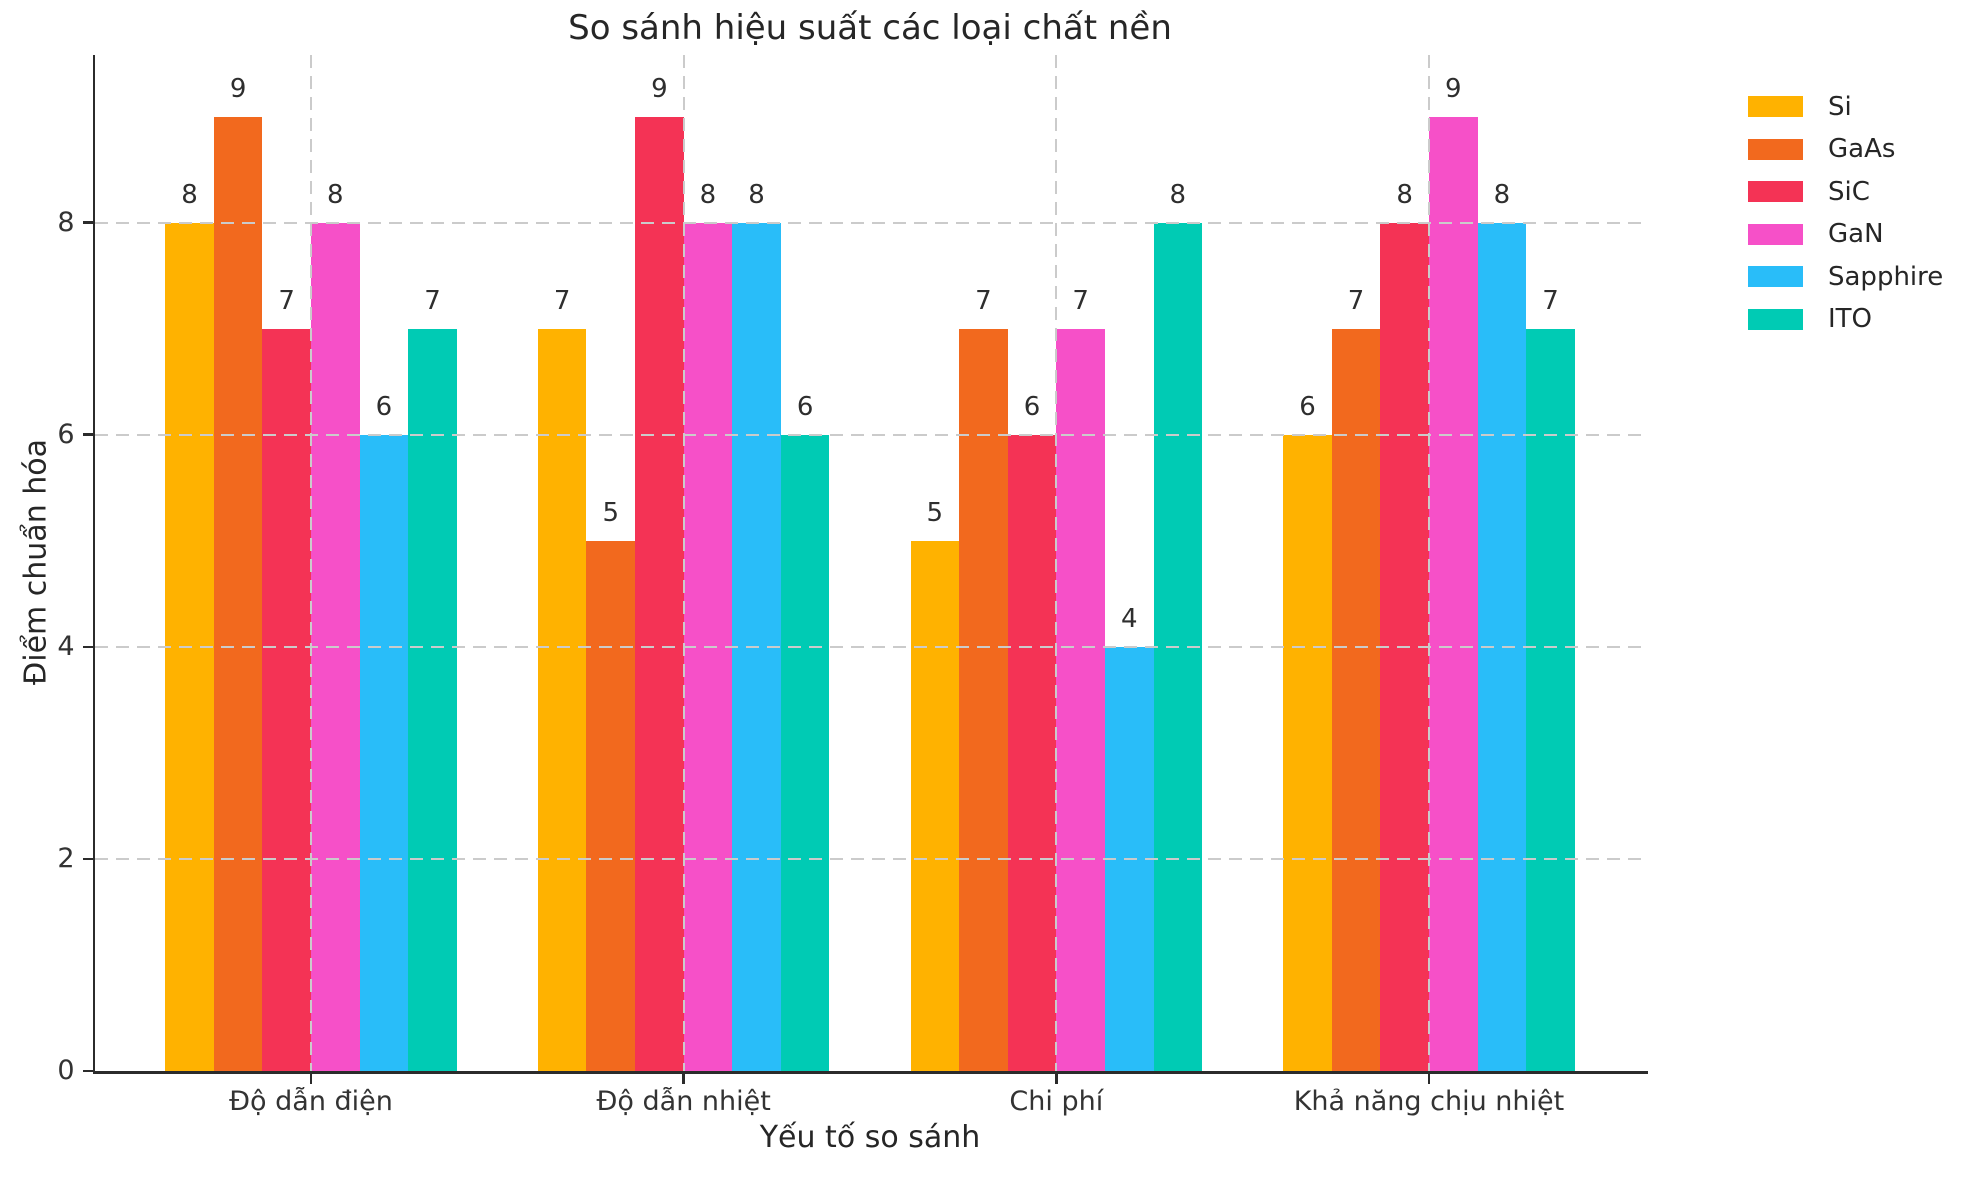 This screenshot has height=1180, width=1980. I want to click on legend-swatch-Sapphire, so click(1775, 276).